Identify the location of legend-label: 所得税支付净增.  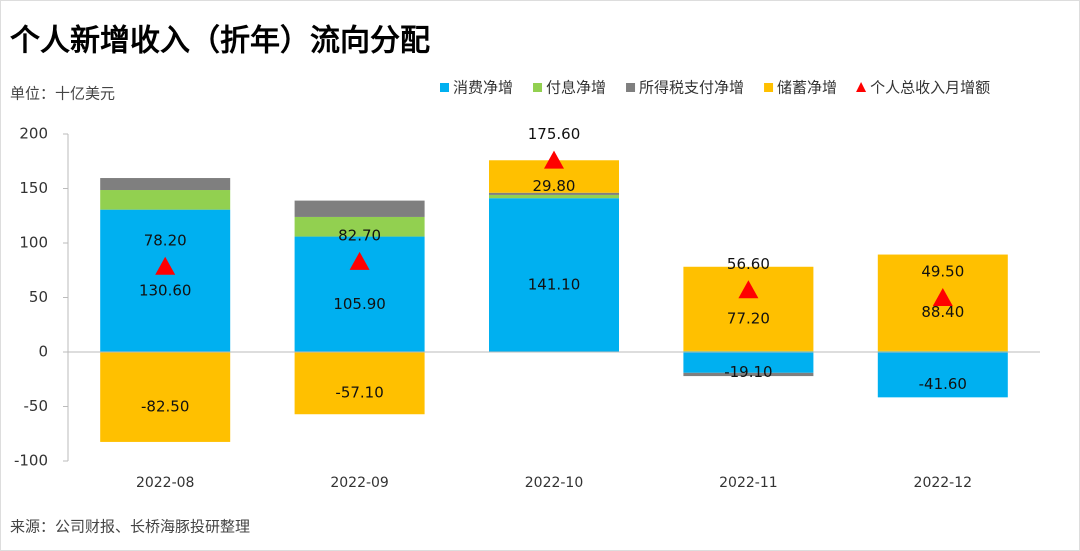
(691, 88).